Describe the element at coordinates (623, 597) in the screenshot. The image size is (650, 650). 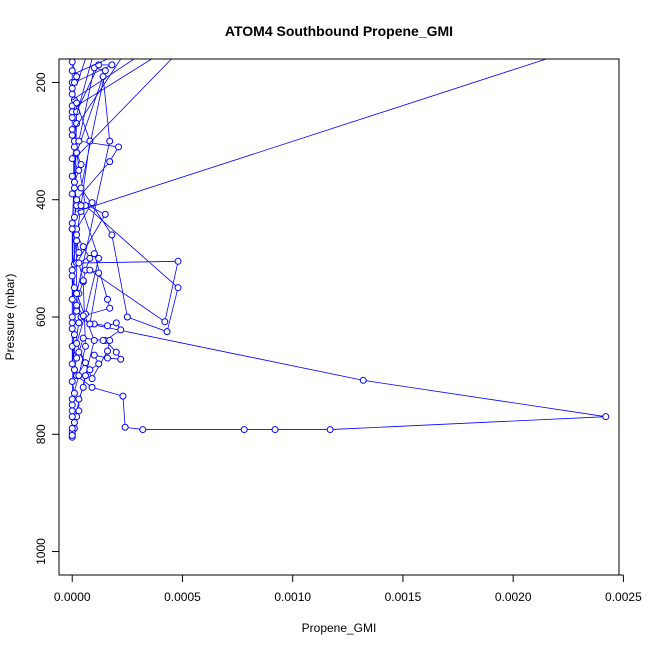
I see `x-tick-label: 0.0025` at that location.